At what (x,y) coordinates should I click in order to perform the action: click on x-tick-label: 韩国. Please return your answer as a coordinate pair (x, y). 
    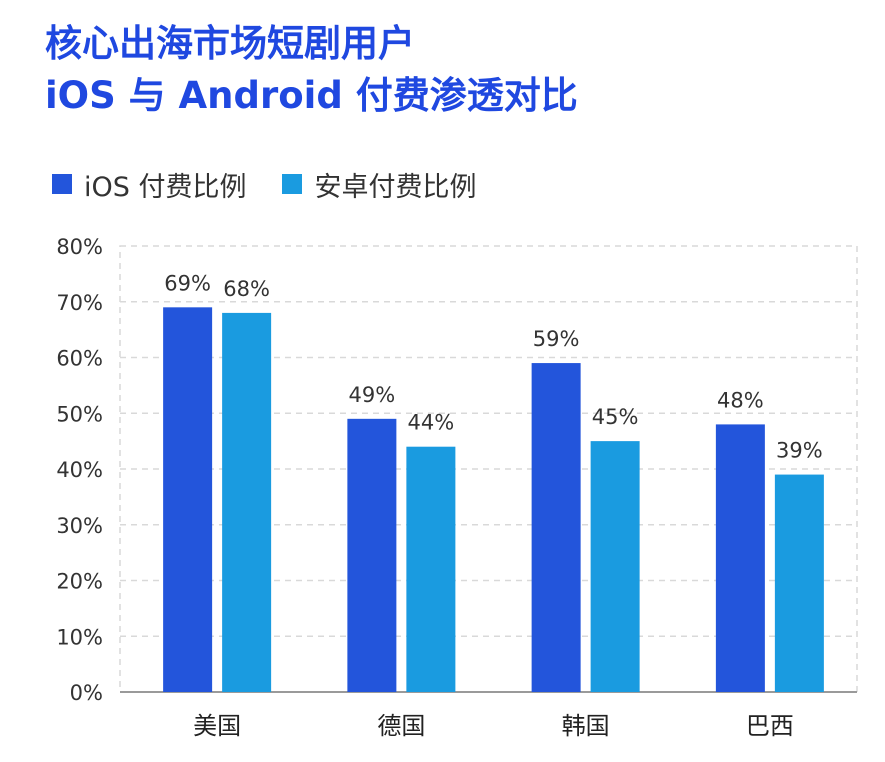
    Looking at the image, I should click on (586, 726).